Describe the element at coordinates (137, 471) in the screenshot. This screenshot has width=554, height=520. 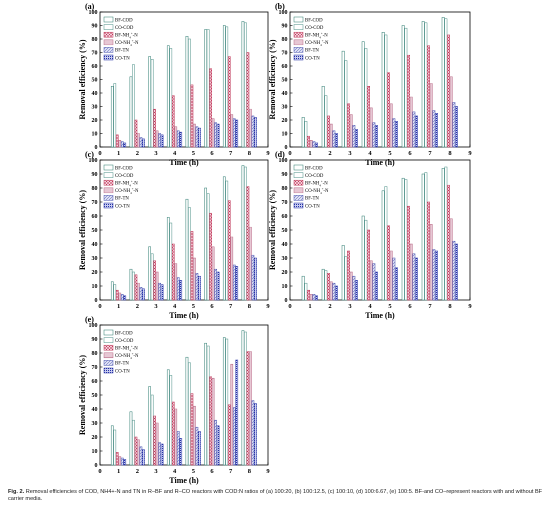
I see `x-tick-label: 2` at that location.